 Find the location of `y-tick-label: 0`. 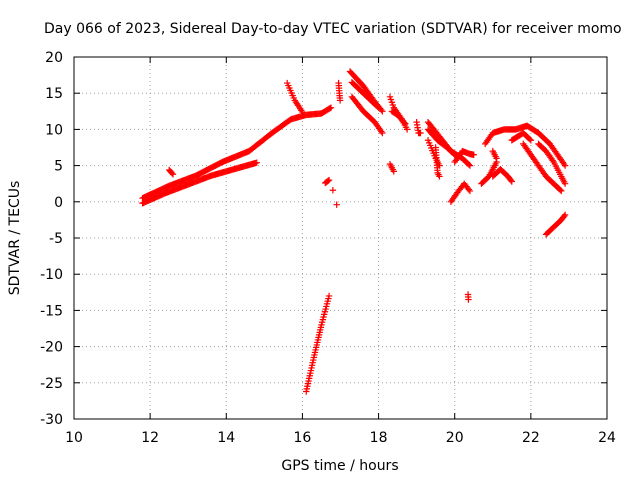

y-tick-label: 0 is located at coordinates (58, 203).